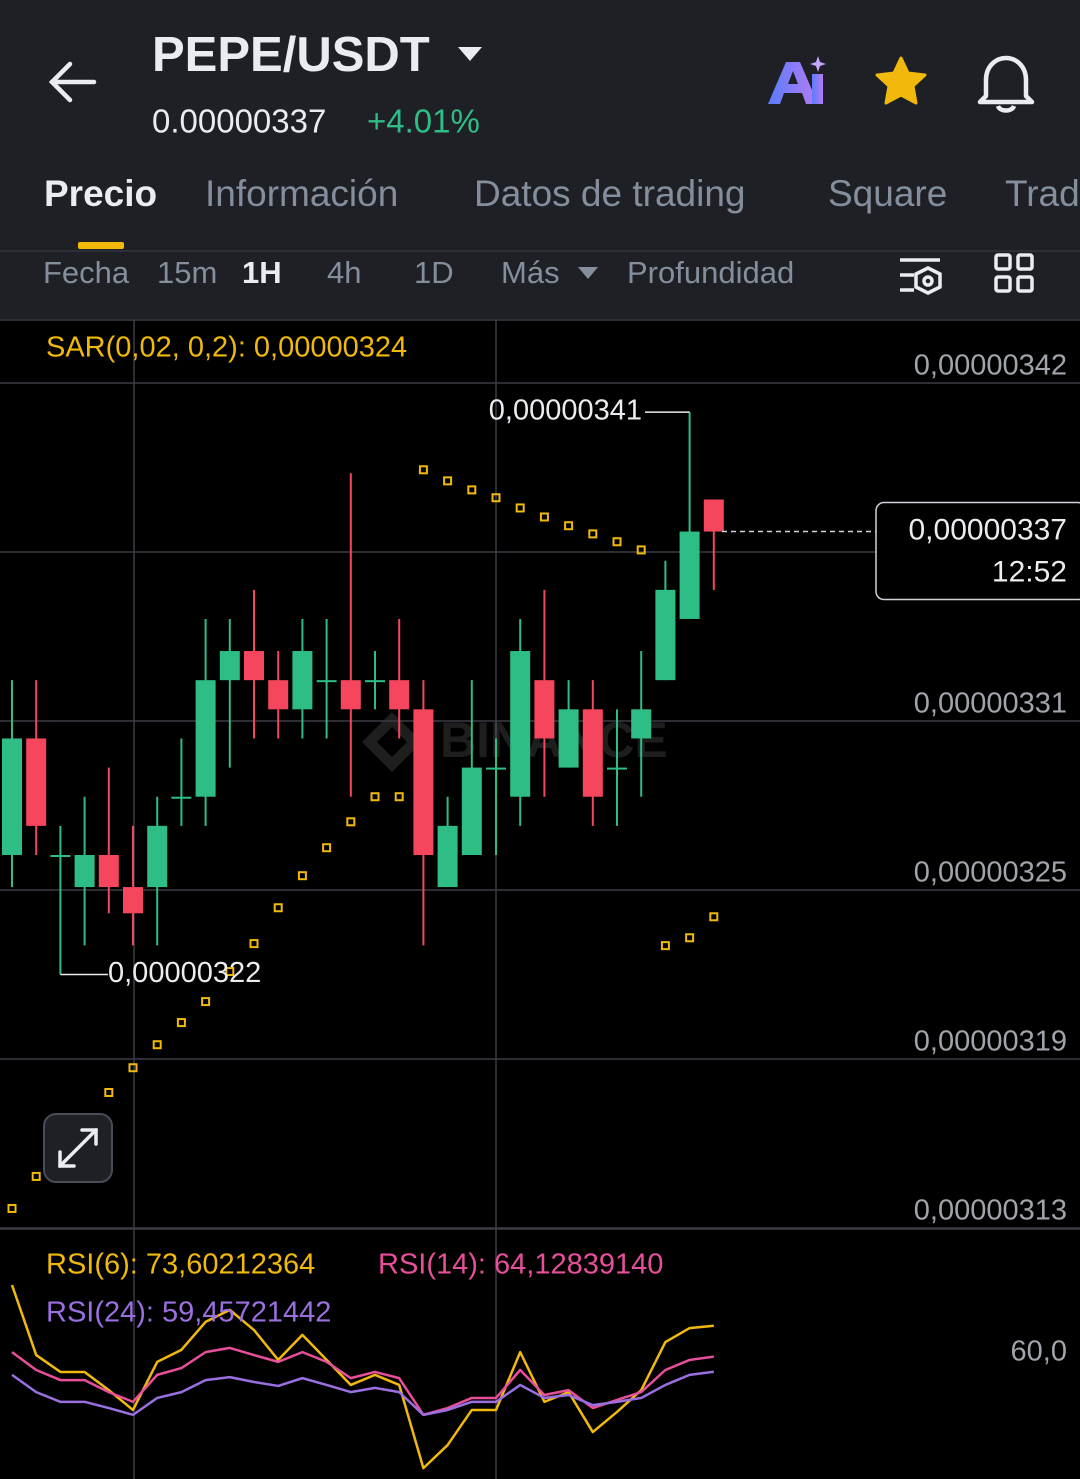 This screenshot has width=1080, height=1479. What do you see at coordinates (990, 704) in the screenshot?
I see `y-tick-label: 0,00000331` at bounding box center [990, 704].